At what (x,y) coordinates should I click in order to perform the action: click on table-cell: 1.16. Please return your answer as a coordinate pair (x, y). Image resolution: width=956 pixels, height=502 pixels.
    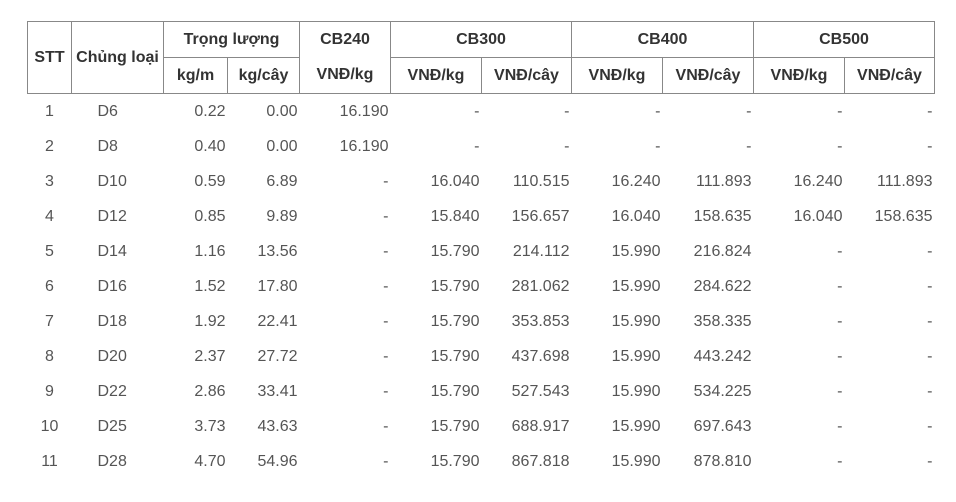
    Looking at the image, I should click on (210, 251).